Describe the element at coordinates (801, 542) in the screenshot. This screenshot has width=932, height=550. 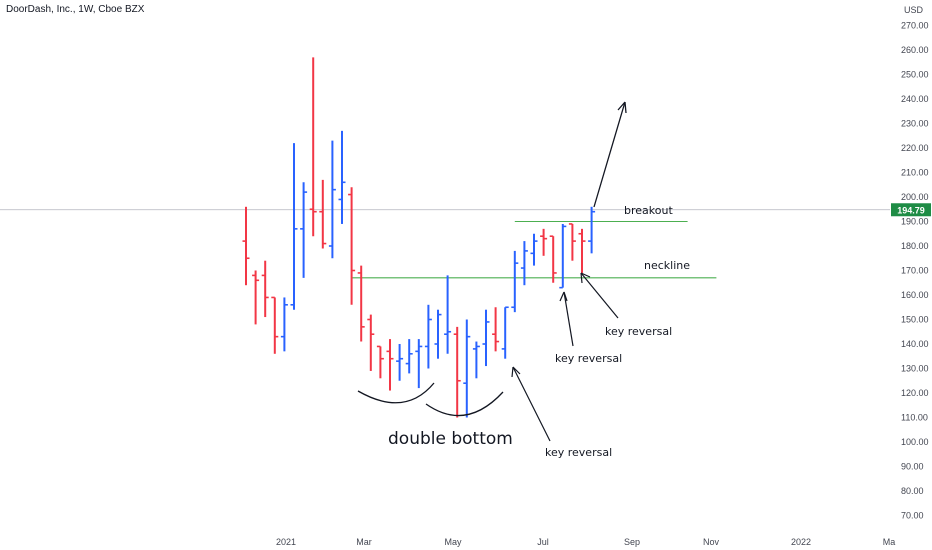
I see `time-tick-label: 2022` at that location.